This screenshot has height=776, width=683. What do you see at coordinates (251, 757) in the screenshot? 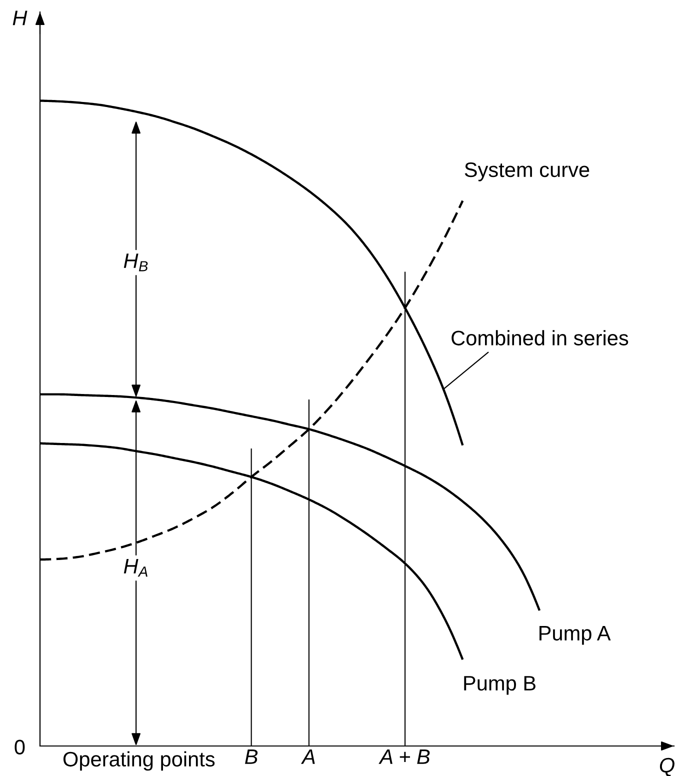
I see `x-tick-label: B` at bounding box center [251, 757].